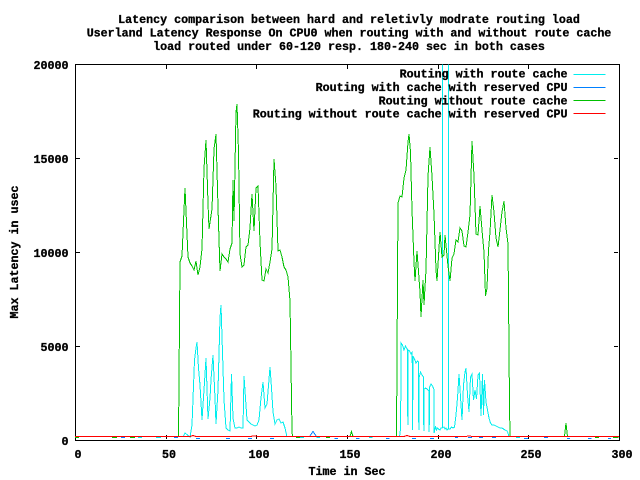 The image size is (640, 480). I want to click on svg-text: Routing without route cache, so click(473, 101).